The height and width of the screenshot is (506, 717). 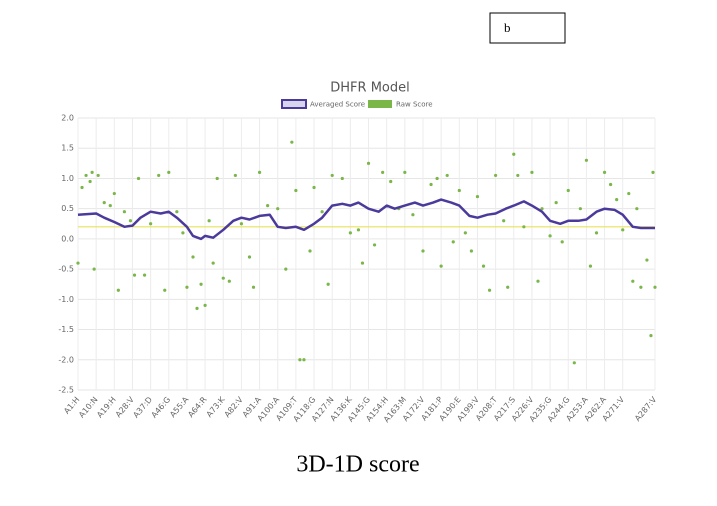 I want to click on y-tick-label: -2.0, so click(x=66, y=359).